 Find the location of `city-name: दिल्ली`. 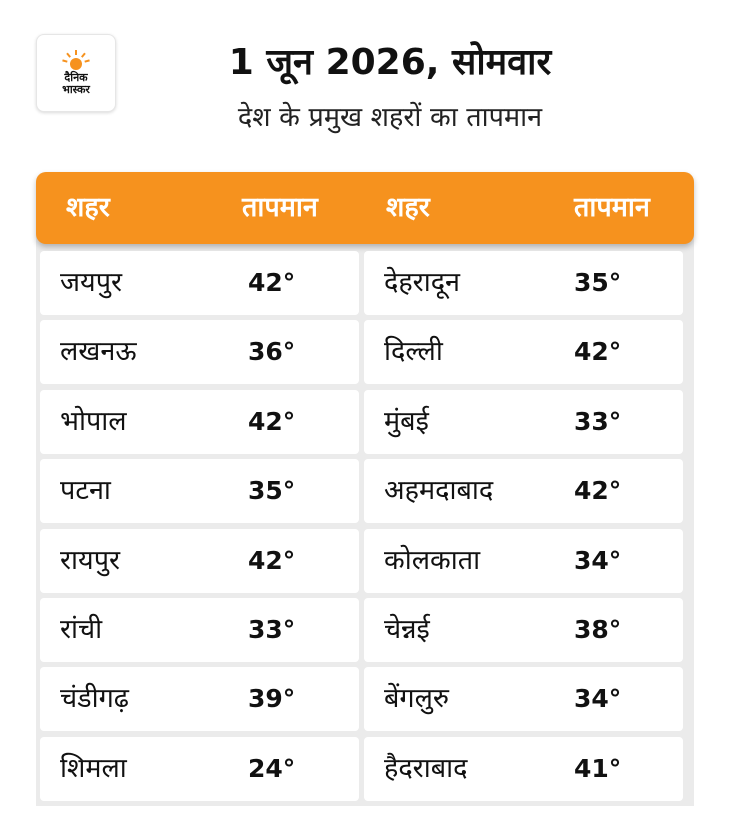

city-name: दिल्ली is located at coordinates (413, 351).